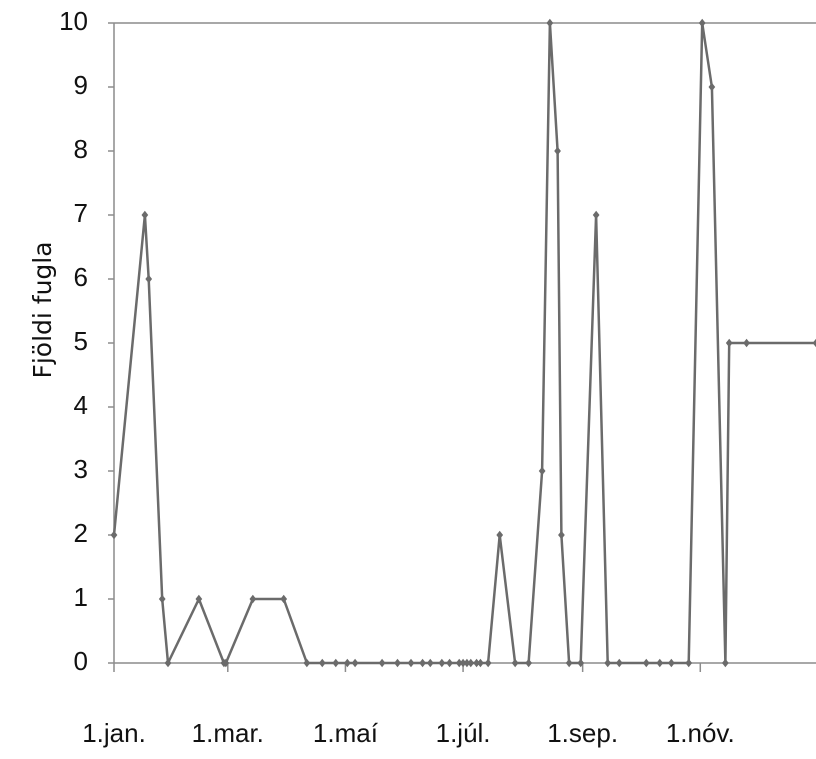 The width and height of the screenshot is (816, 759). I want to click on y-tick-label: 2, so click(81, 533).